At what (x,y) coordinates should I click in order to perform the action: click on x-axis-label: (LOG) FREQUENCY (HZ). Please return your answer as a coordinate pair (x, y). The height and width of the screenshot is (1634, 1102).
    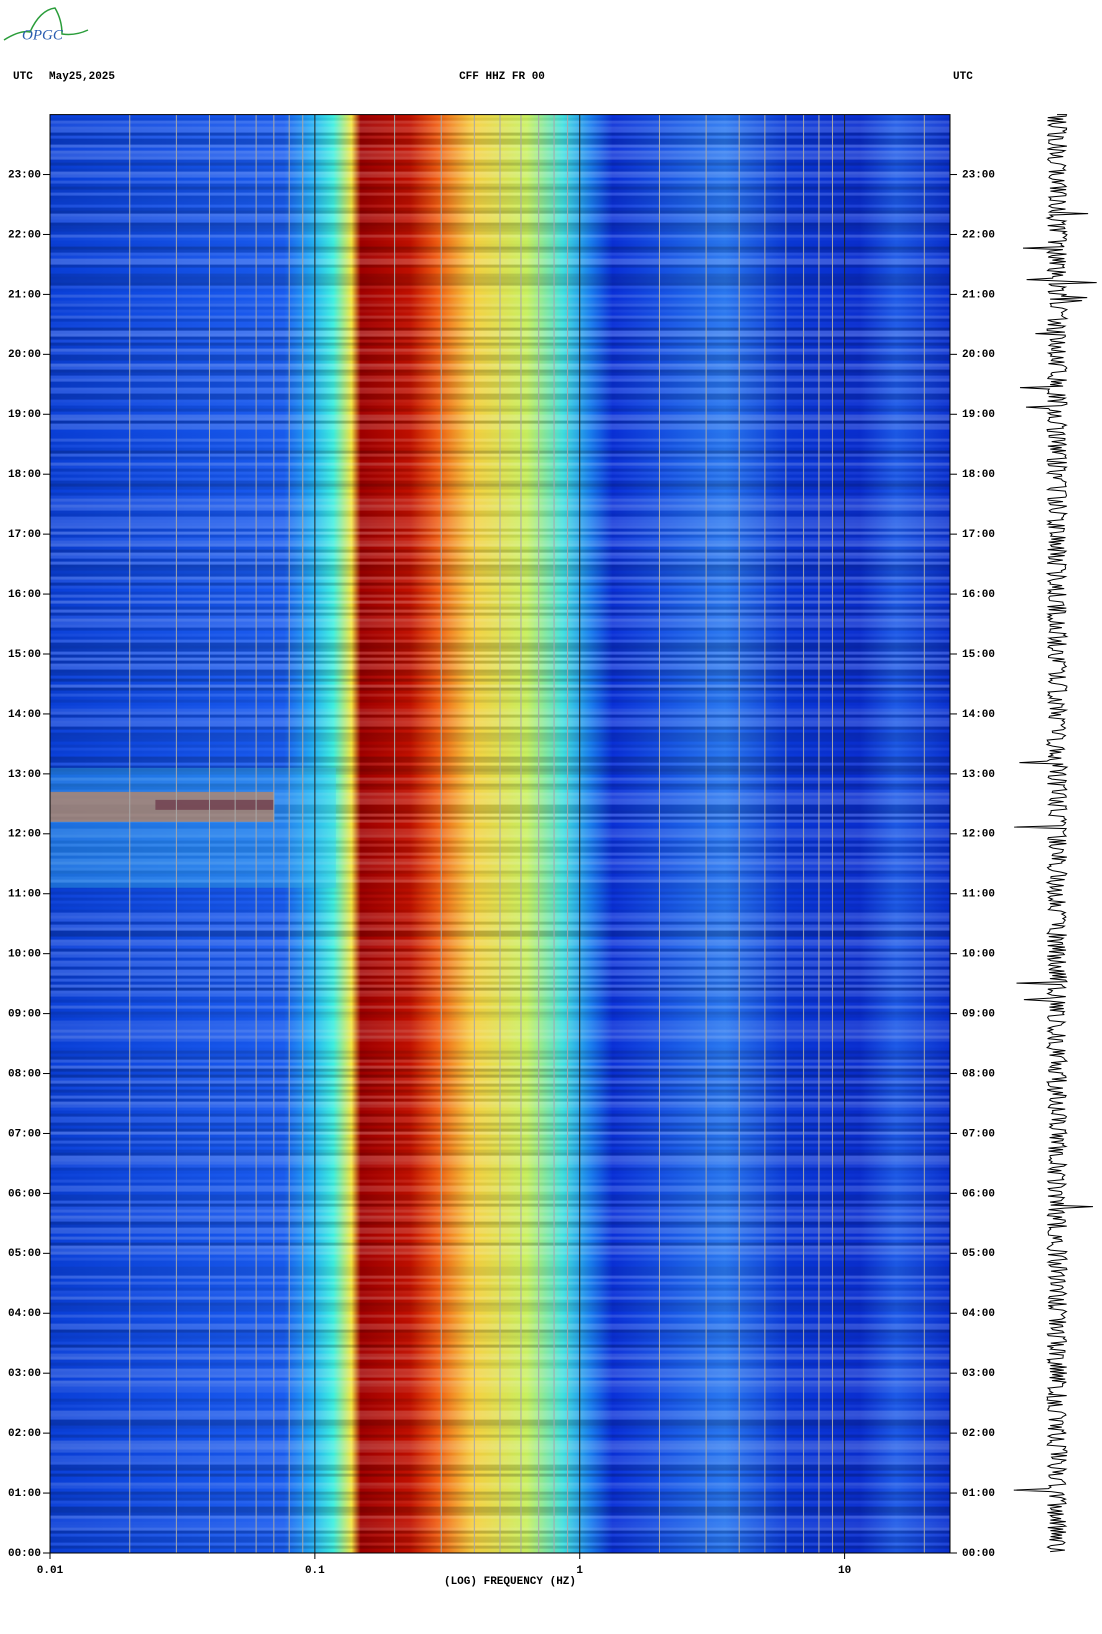
    Looking at the image, I should click on (510, 1582).